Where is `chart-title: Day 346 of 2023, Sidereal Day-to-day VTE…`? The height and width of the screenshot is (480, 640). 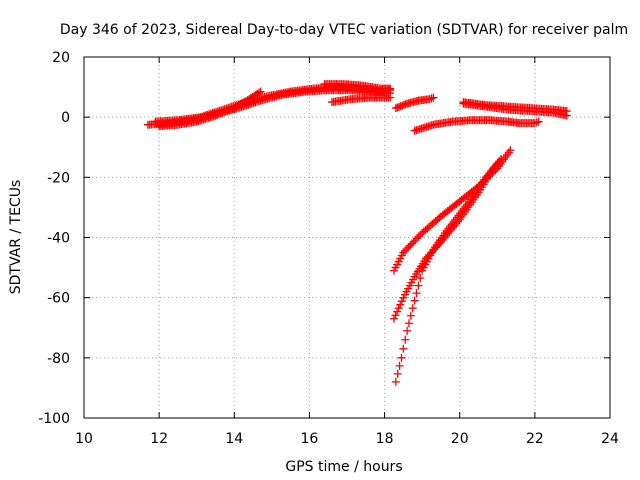
chart-title: Day 346 of 2023, Sidereal Day-to-day VTE… is located at coordinates (344, 30).